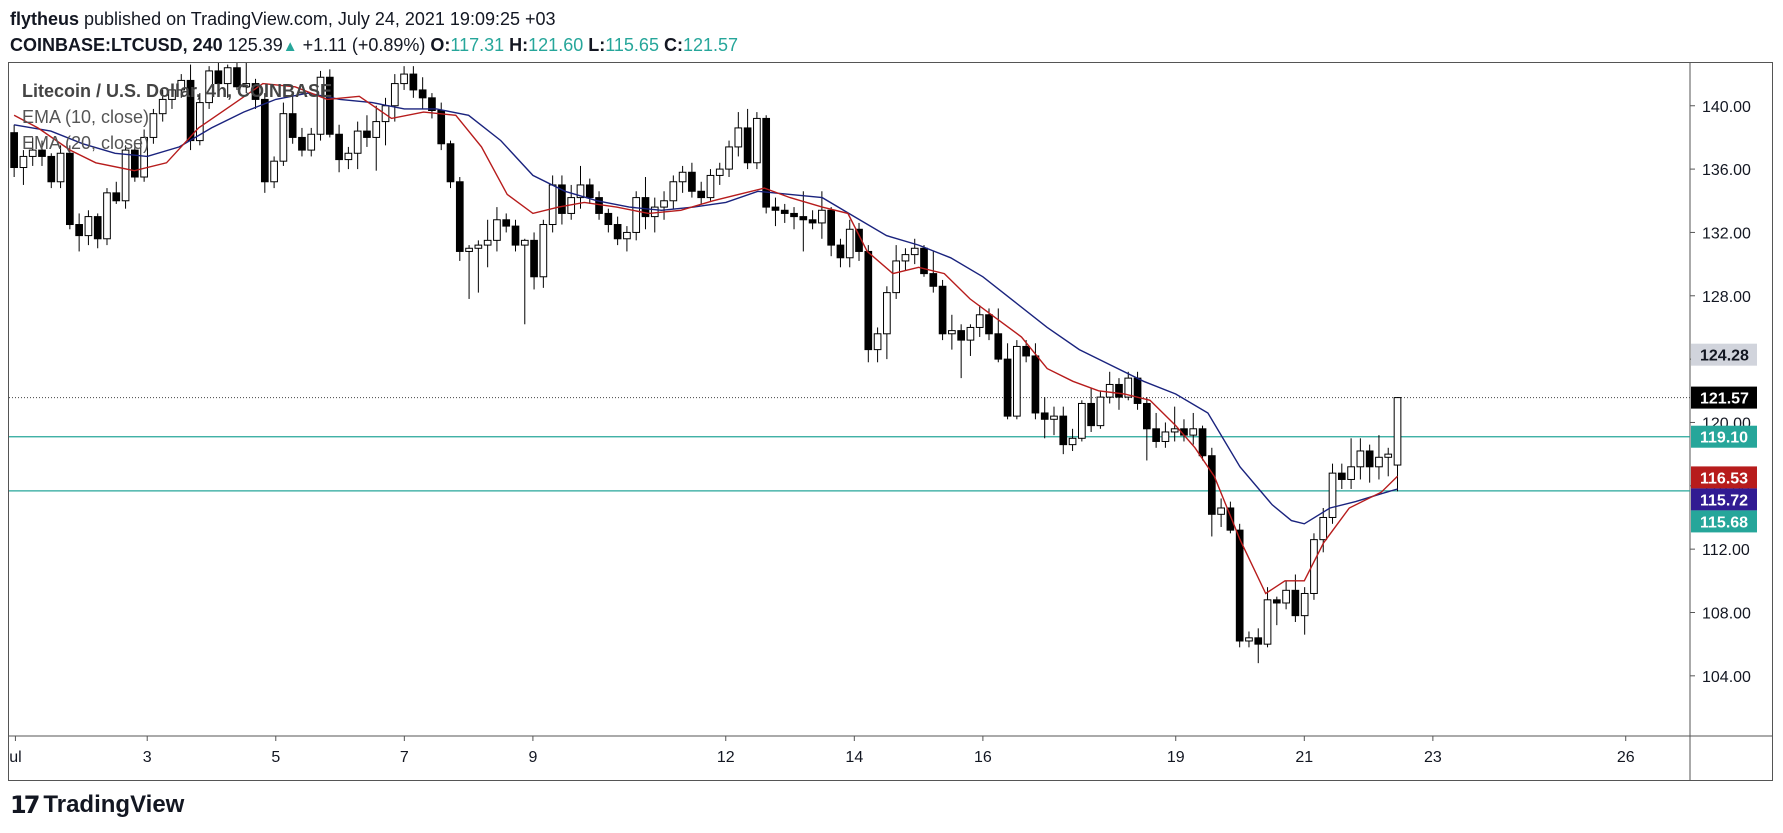 The image size is (1783, 833). I want to click on legend-title: Litecoin / U.S. Dollar, 4h, COINBASE, so click(177, 91).